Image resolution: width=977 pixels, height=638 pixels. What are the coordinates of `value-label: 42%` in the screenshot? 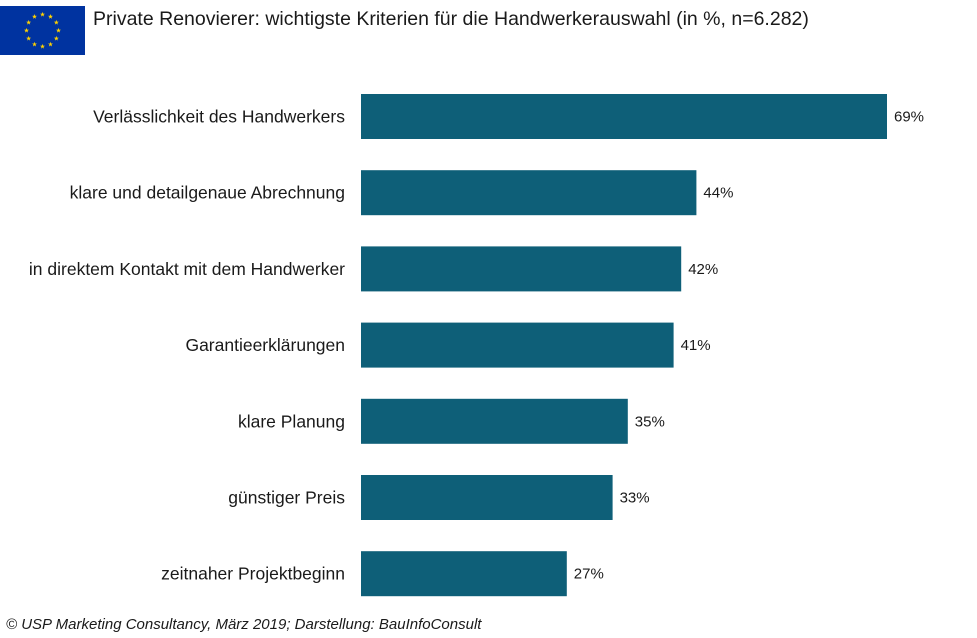 It's located at (703, 269).